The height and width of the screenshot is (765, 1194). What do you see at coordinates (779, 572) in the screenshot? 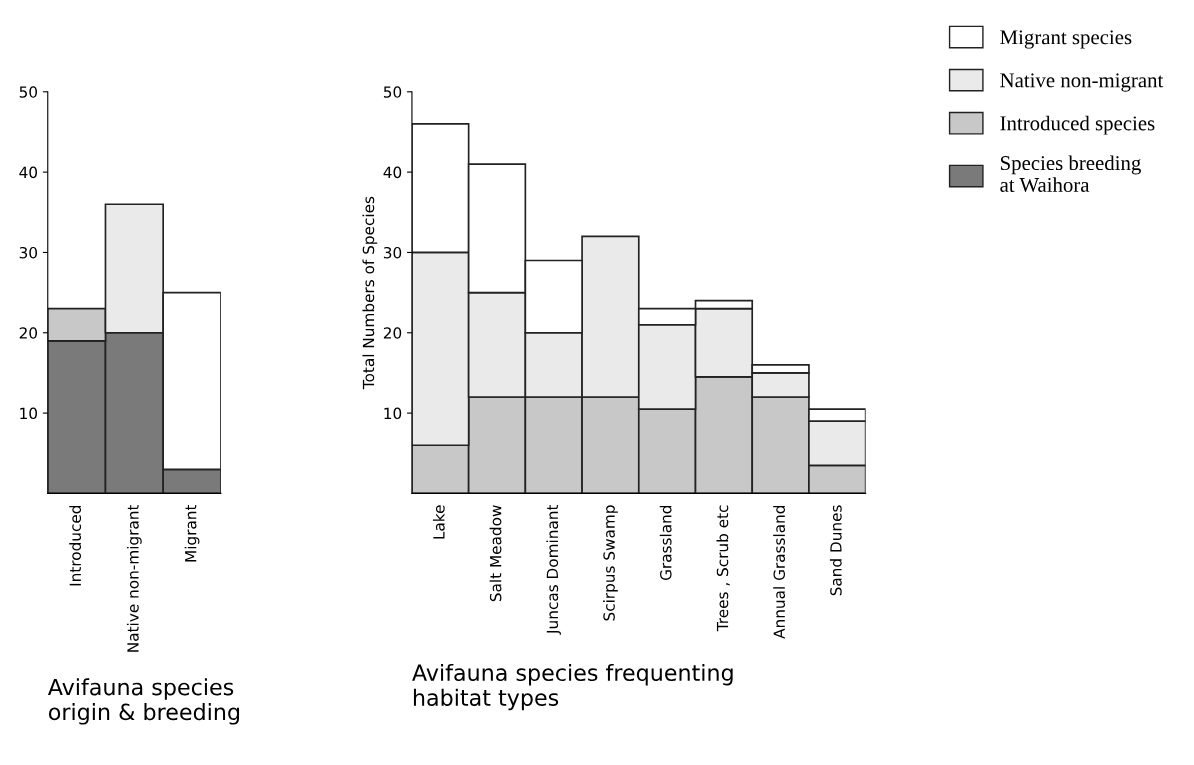
I see `x-tick-label: Annual Grassland` at bounding box center [779, 572].